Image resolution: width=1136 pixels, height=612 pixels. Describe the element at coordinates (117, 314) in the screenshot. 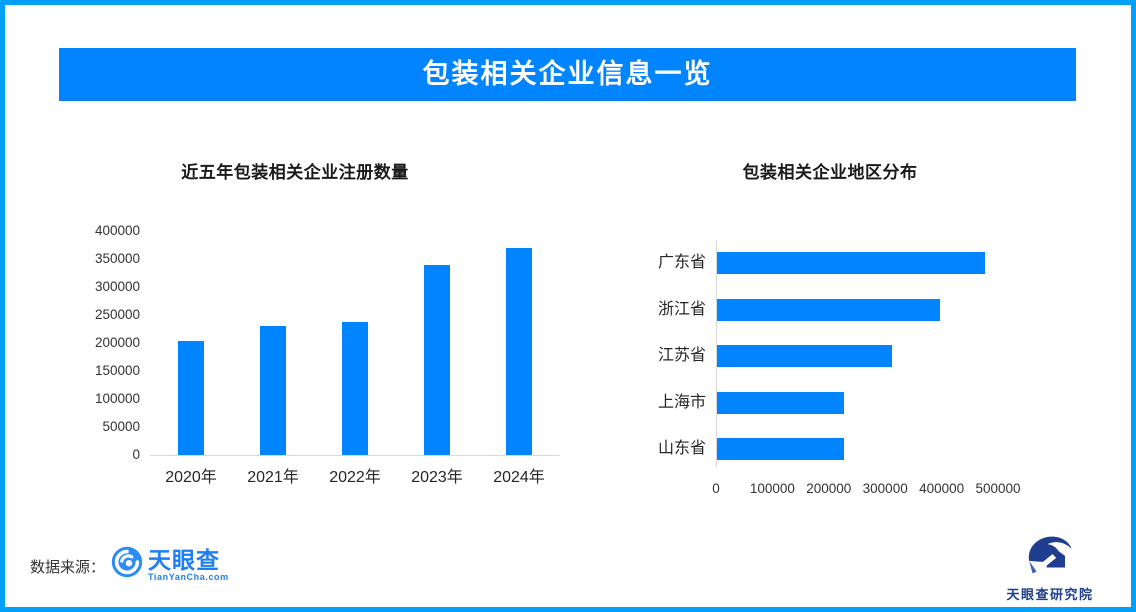

I see `y-axis-tick-label: 250000` at that location.